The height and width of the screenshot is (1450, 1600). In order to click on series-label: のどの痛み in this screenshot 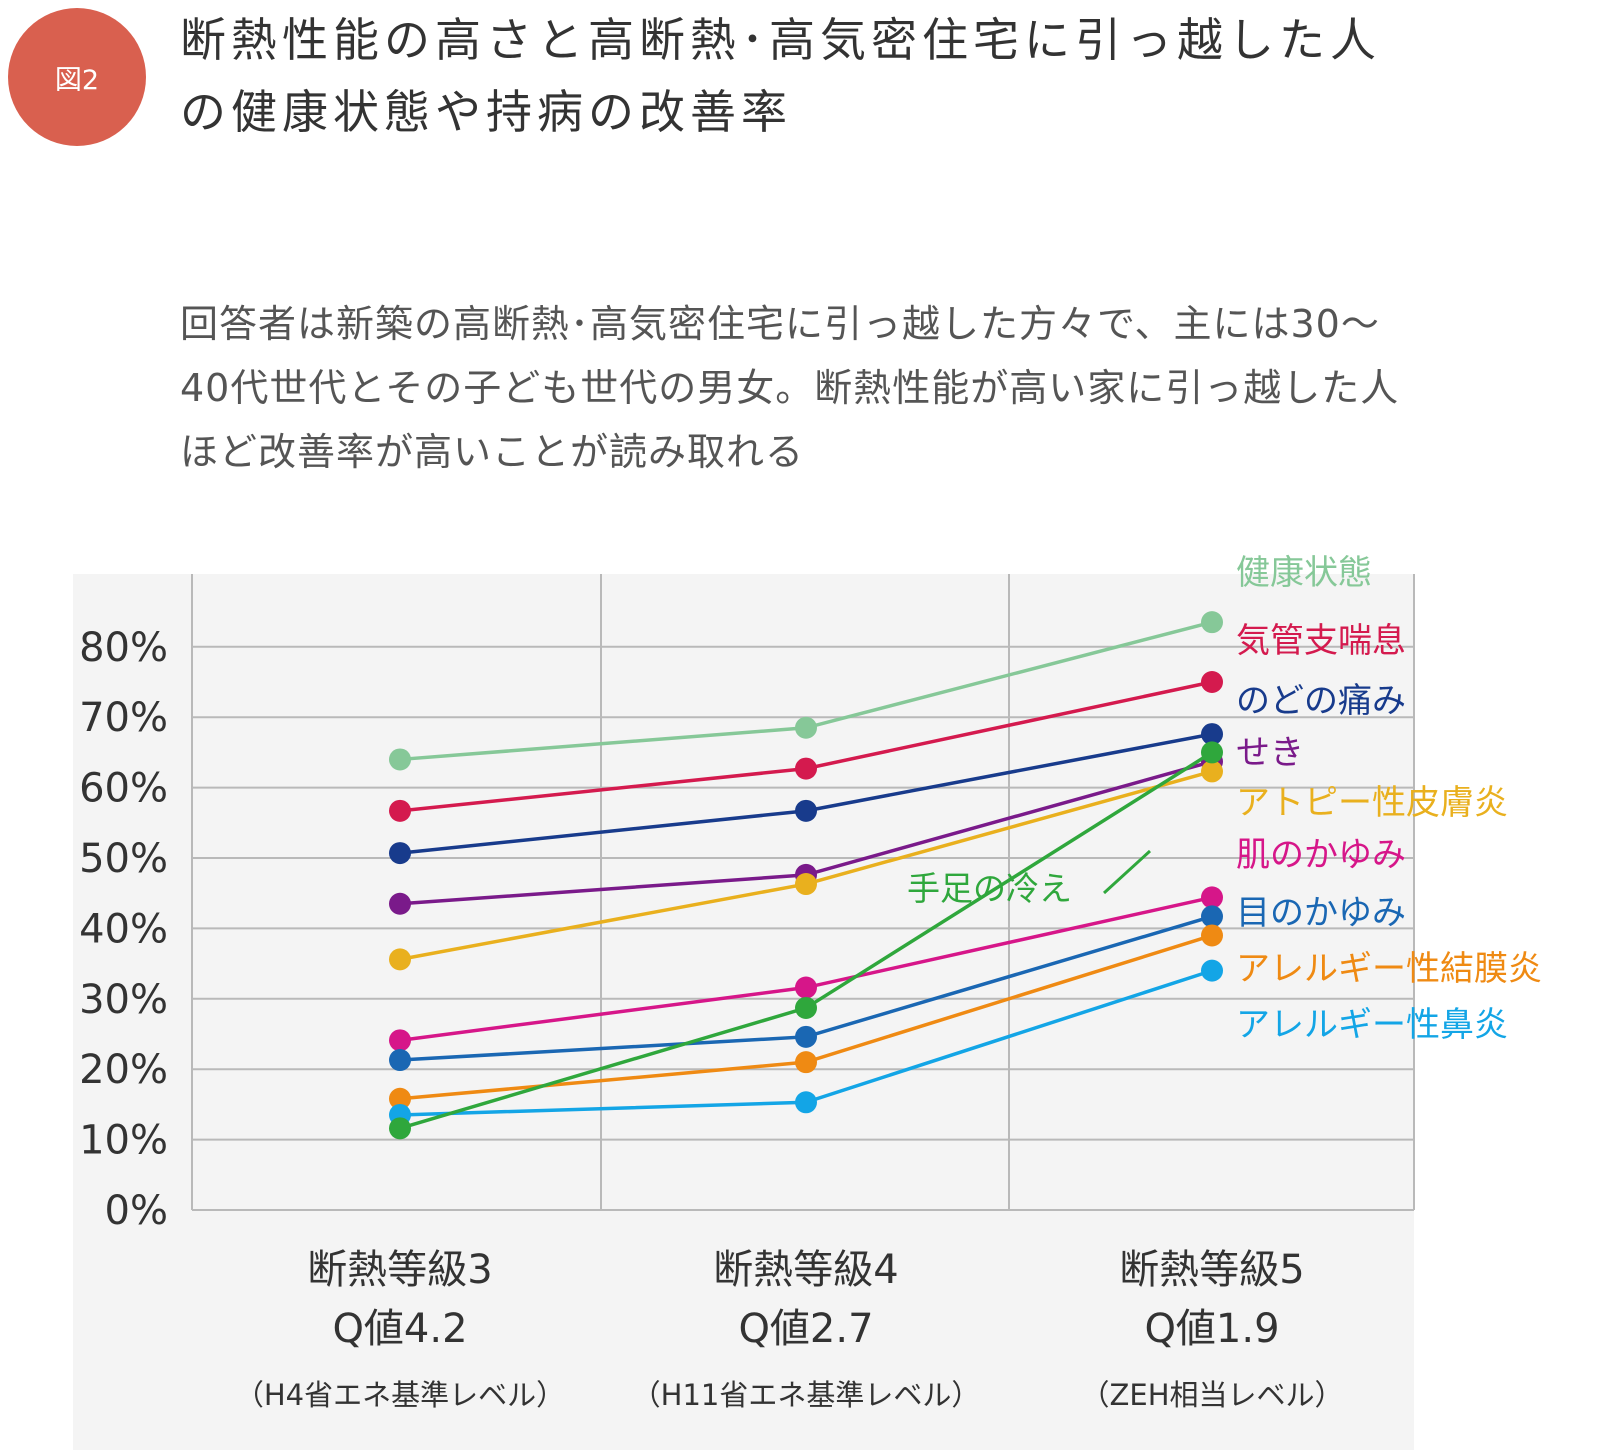, I will do `click(1321, 701)`.